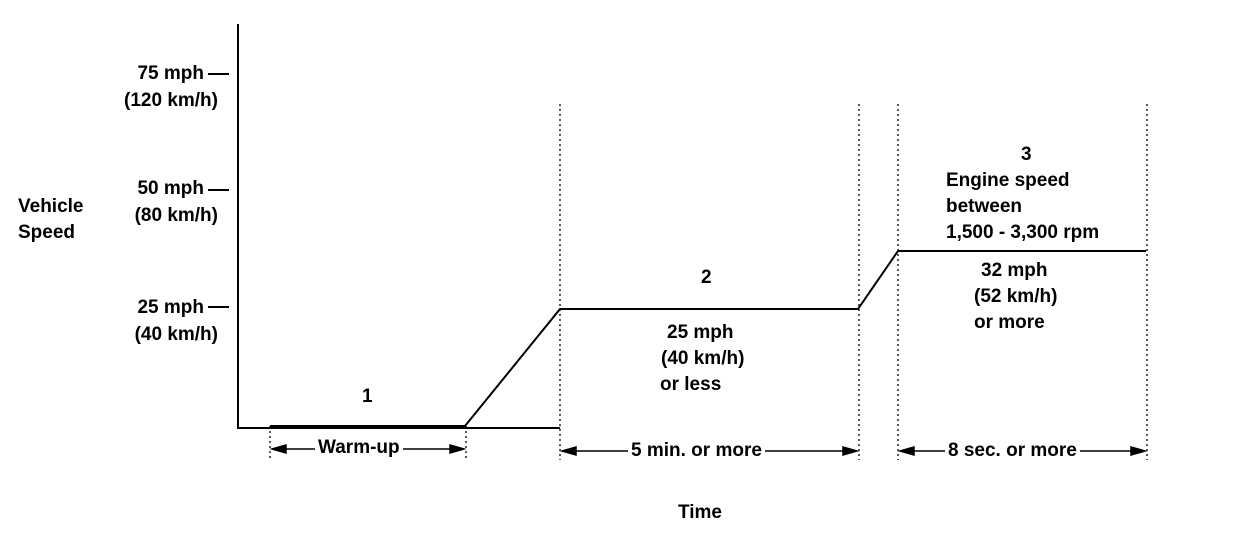 The height and width of the screenshot is (536, 1248). I want to click on arrow-phase3-right-head, so click(1139, 451).